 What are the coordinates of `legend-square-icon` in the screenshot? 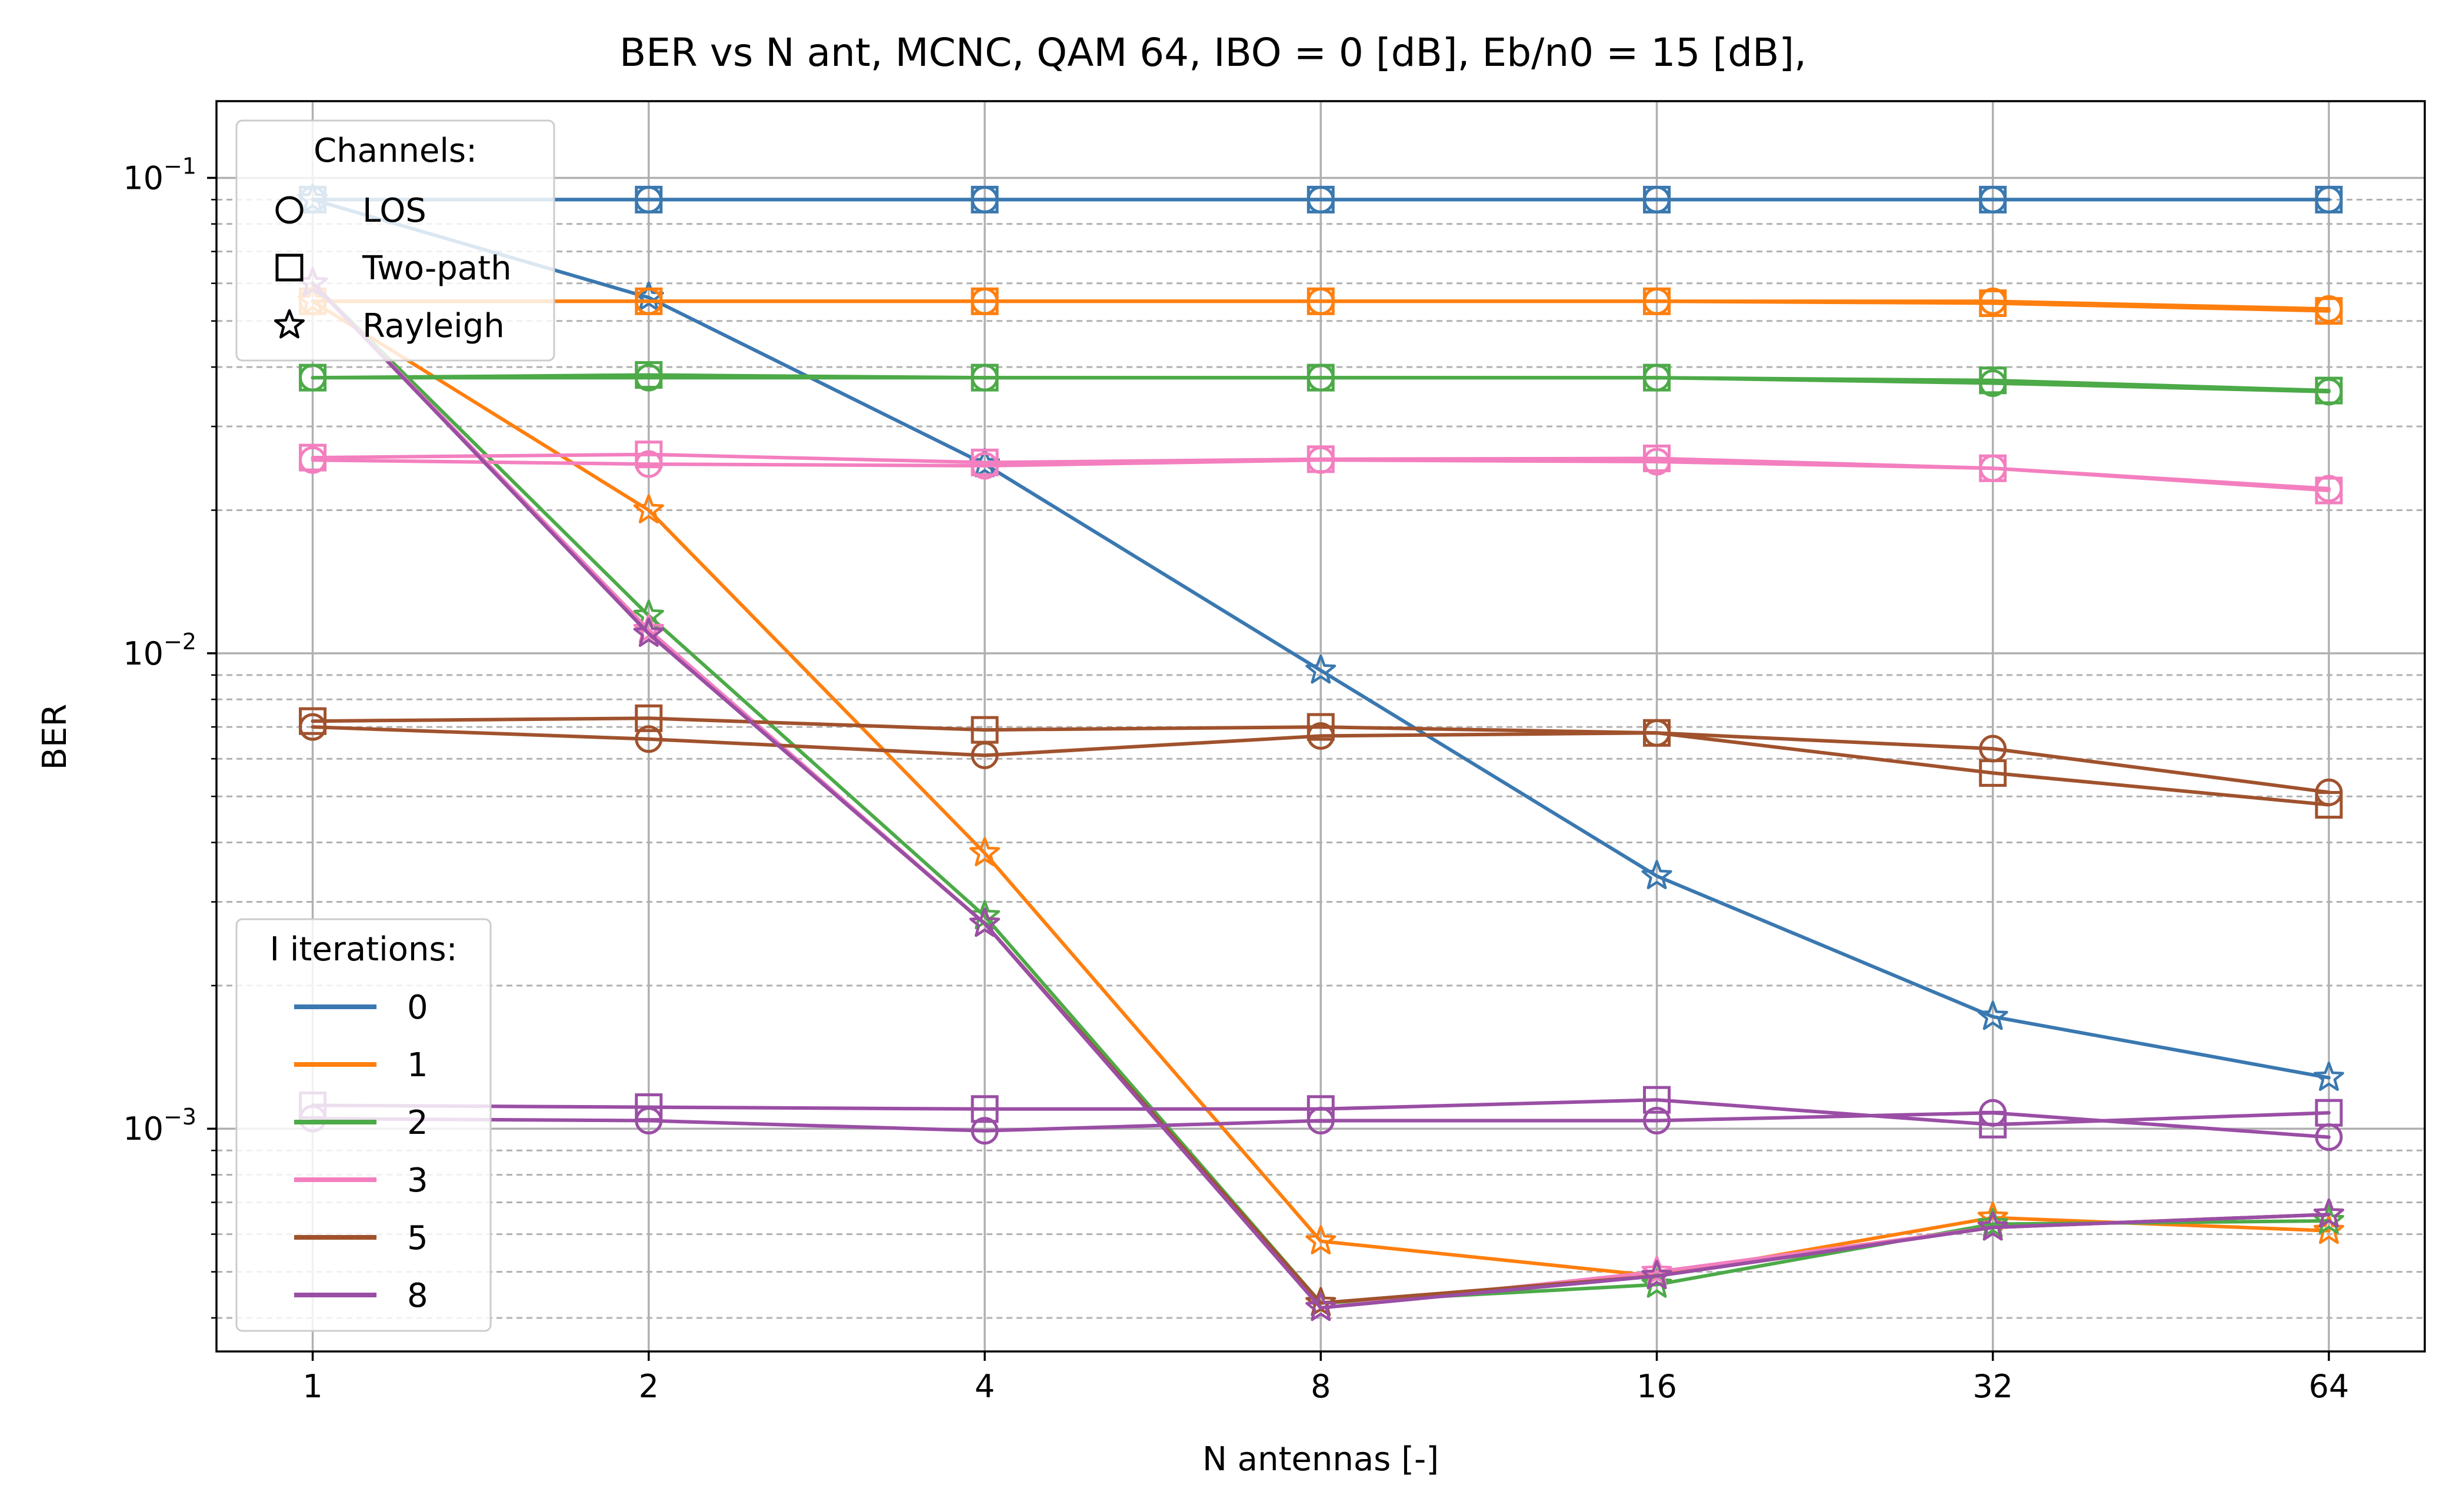 It's located at (289, 267).